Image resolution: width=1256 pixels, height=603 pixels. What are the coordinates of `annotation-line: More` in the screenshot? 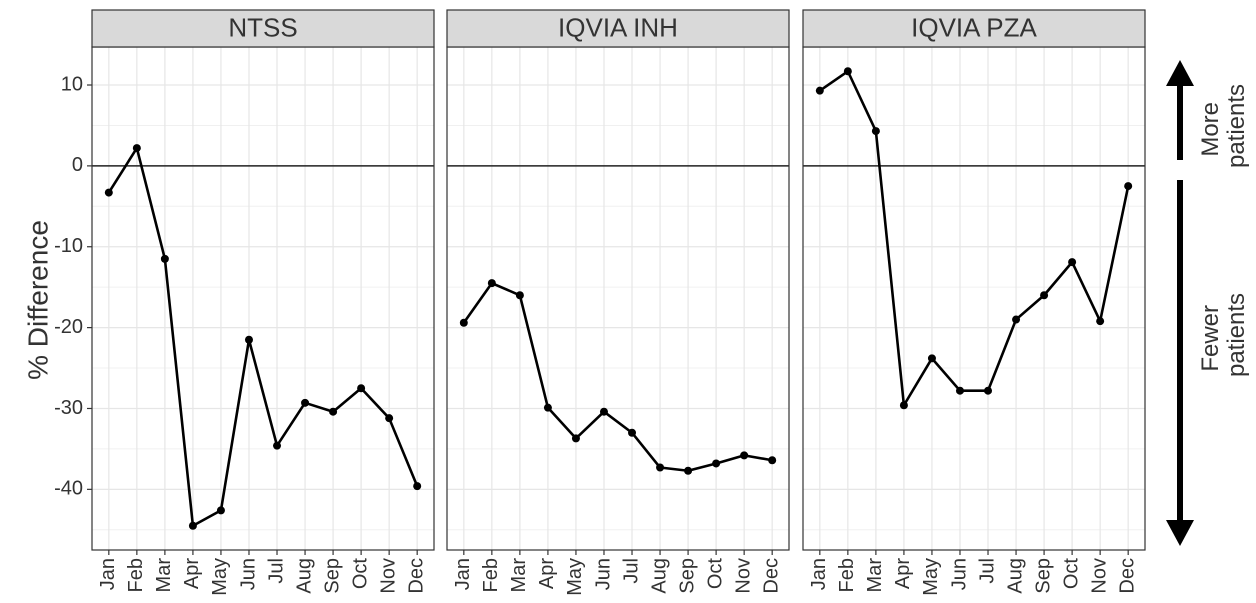 It's located at (1210, 129).